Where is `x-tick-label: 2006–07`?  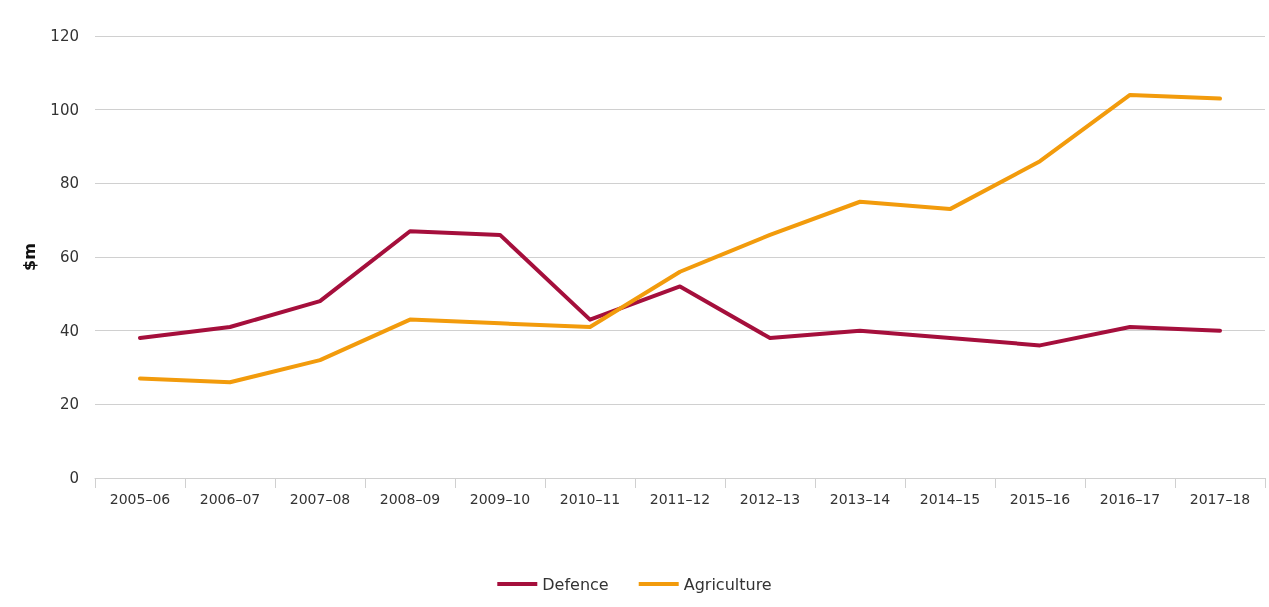 x-tick-label: 2006–07 is located at coordinates (230, 499).